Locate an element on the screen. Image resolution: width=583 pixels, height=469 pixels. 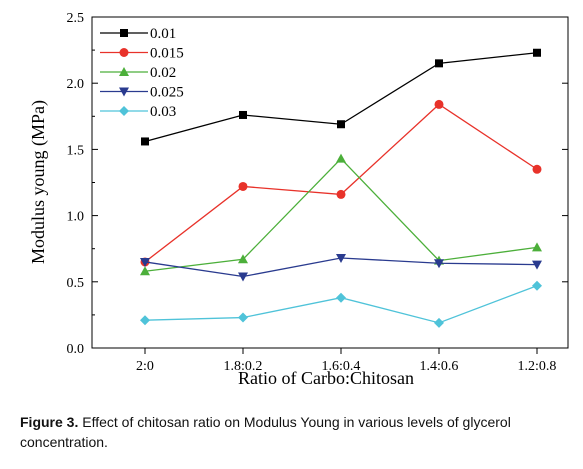
legend-item-4: 0.03 is located at coordinates (138, 112).